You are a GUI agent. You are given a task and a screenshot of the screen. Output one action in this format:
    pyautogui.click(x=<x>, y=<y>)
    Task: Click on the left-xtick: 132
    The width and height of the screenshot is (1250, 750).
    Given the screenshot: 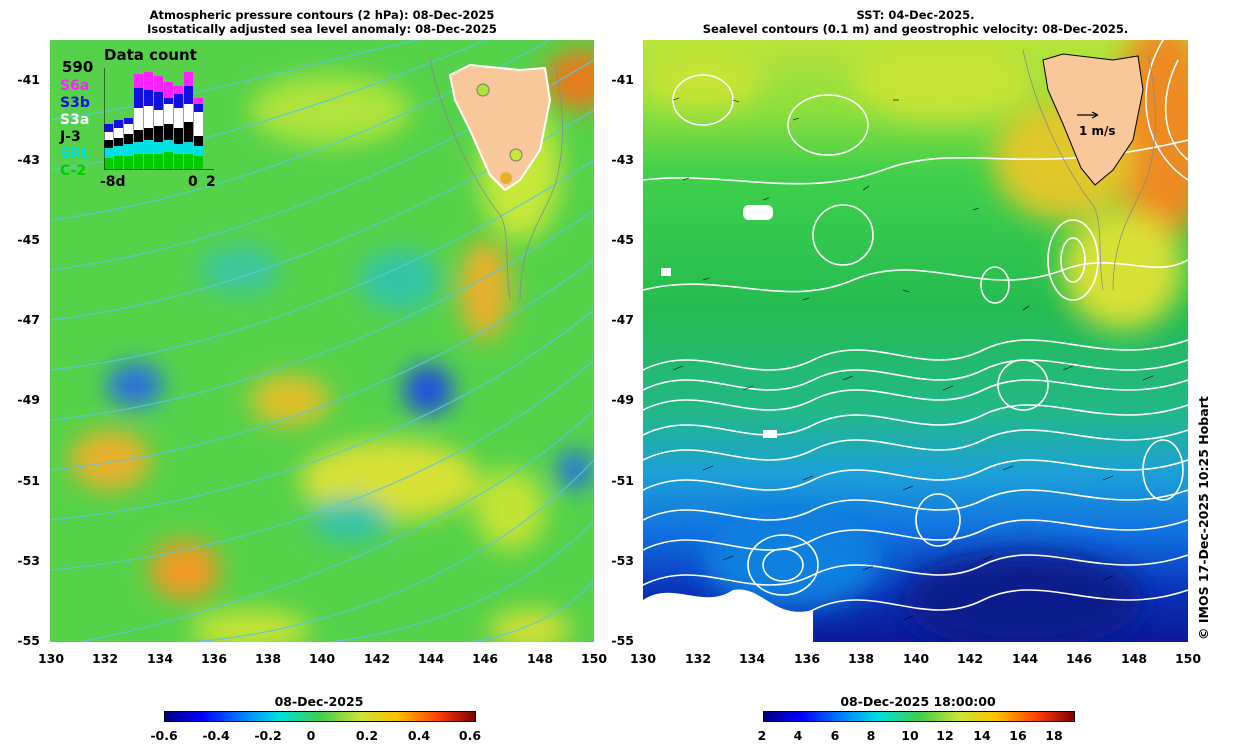 What is the action you would take?
    pyautogui.click(x=105, y=658)
    